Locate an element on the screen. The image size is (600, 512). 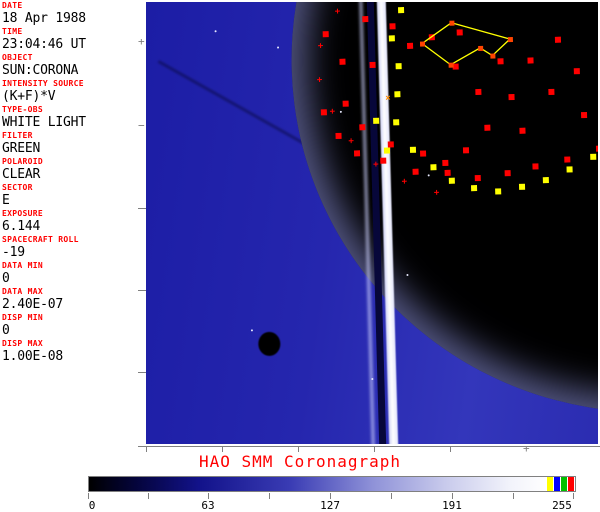
metadata-key: SPACECRAFT ROLL is located at coordinates (40, 239).